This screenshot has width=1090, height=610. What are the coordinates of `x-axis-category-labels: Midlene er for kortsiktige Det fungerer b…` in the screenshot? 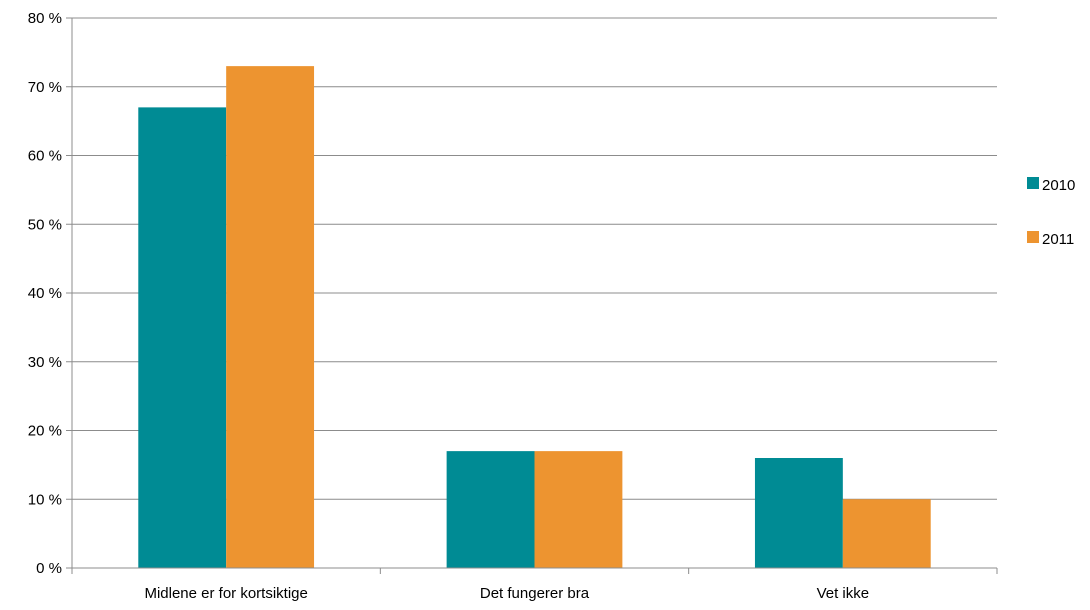 It's located at (506, 593).